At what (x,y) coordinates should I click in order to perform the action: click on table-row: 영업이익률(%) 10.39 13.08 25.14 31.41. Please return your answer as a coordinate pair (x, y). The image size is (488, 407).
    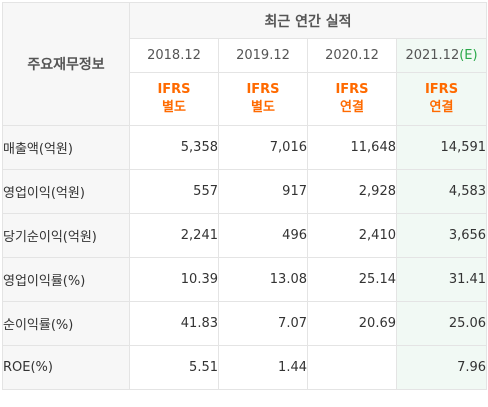
    Looking at the image, I should click on (245, 279).